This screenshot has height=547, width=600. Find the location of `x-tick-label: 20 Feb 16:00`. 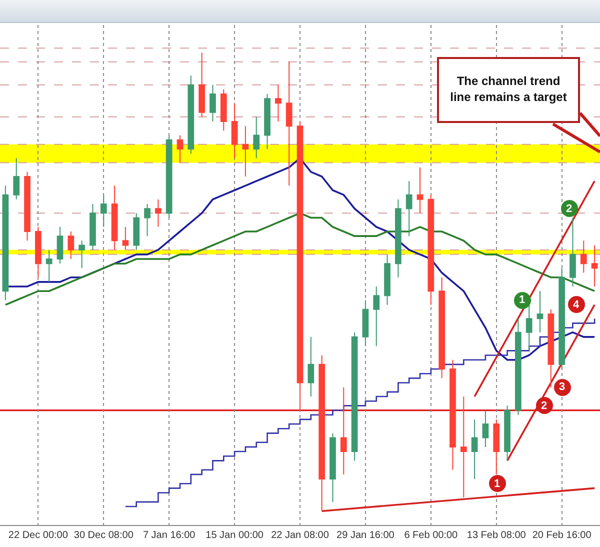

x-tick-label: 20 Feb 16:00 is located at coordinates (562, 535).